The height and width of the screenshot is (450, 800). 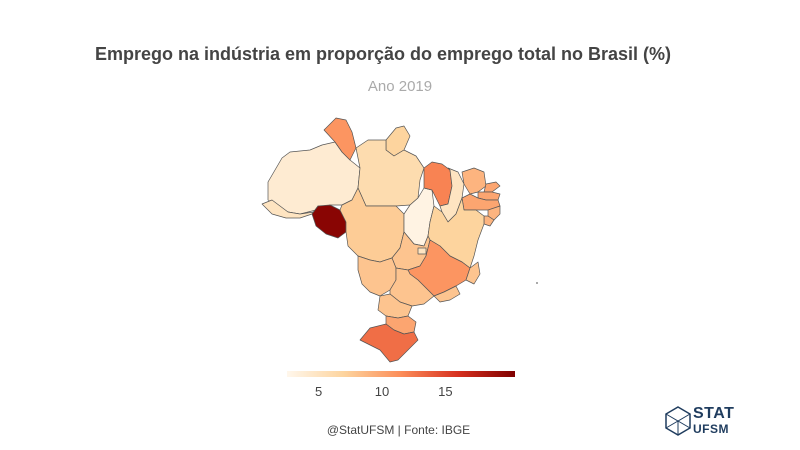 I want to click on state-df, so click(x=422, y=251).